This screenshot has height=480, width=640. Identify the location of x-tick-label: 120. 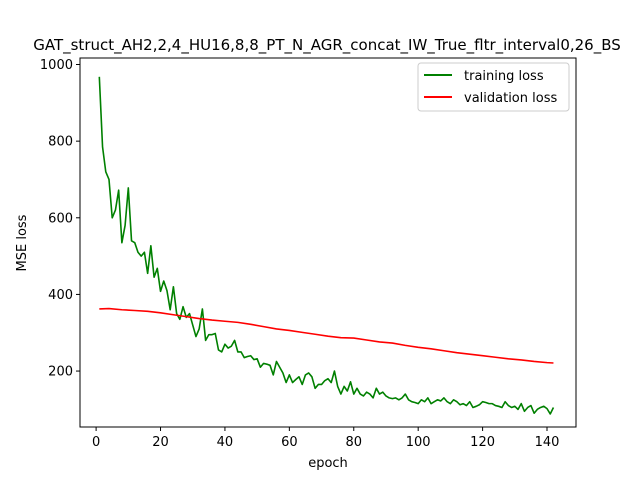
(482, 442).